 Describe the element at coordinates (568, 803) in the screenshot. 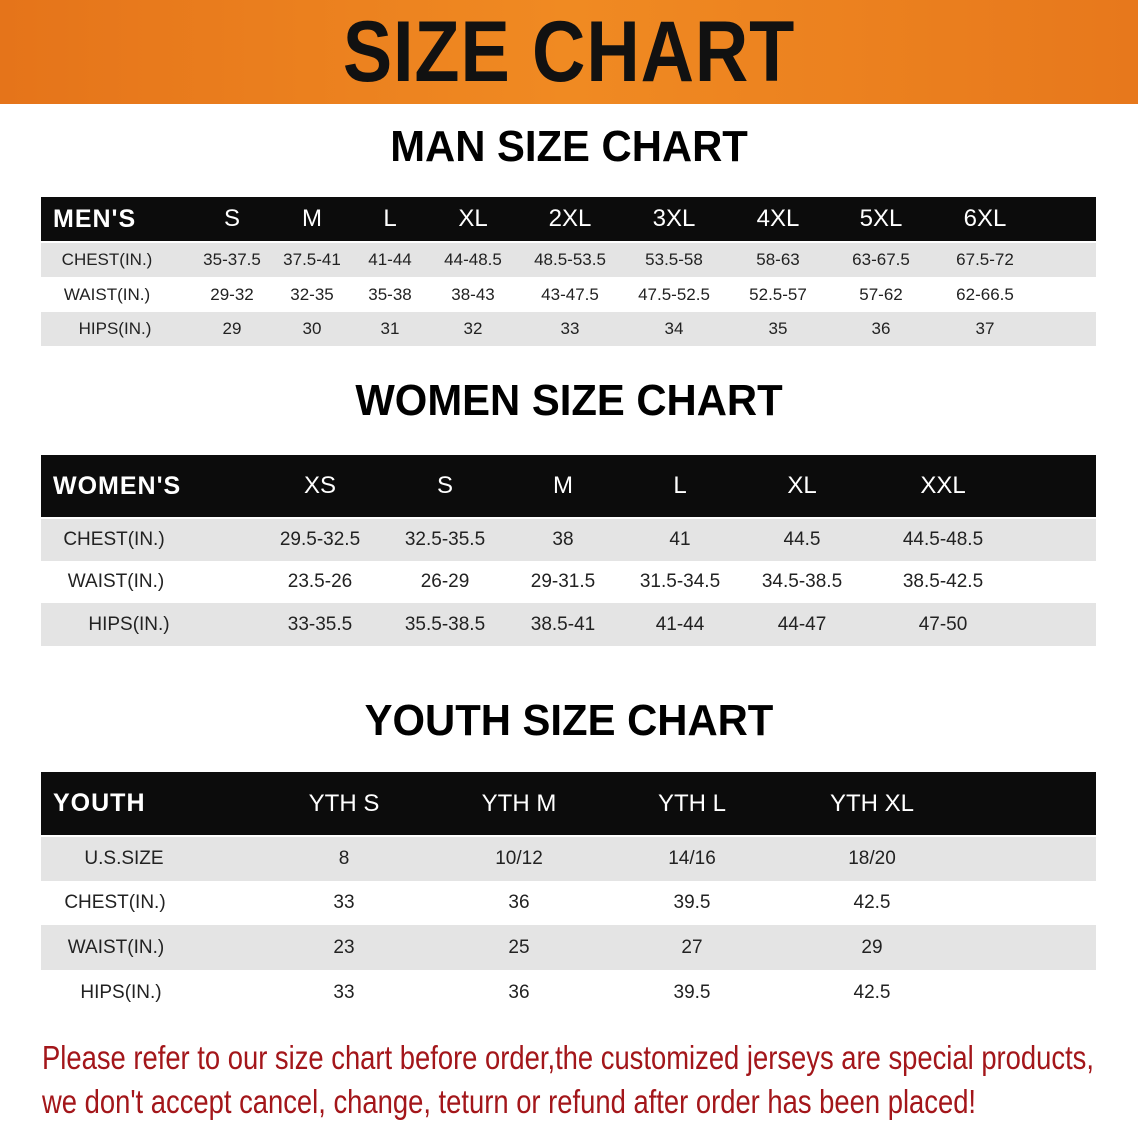

I see `youth-header-row: YOUTH YTH S YTH M YTH L YTH XL` at that location.